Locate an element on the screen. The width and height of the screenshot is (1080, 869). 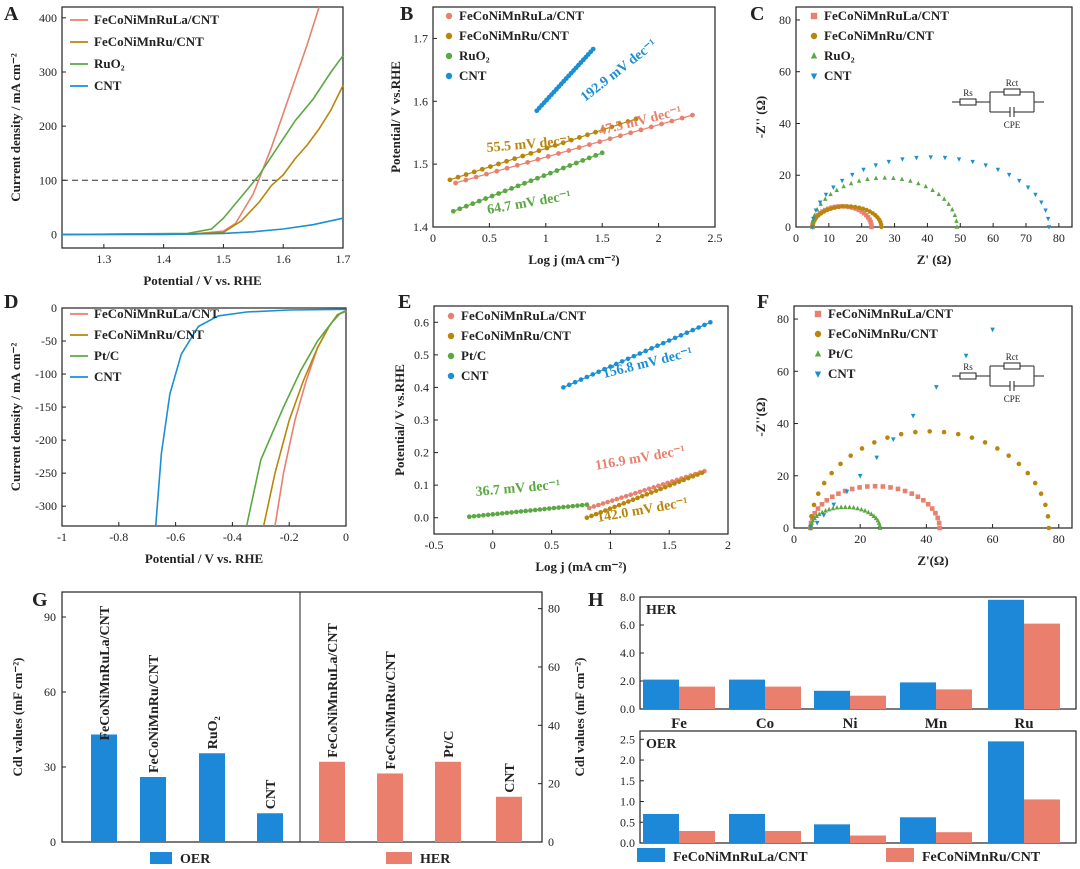
panel-b-xtick-label: 1.5 is located at coordinates (602, 238).